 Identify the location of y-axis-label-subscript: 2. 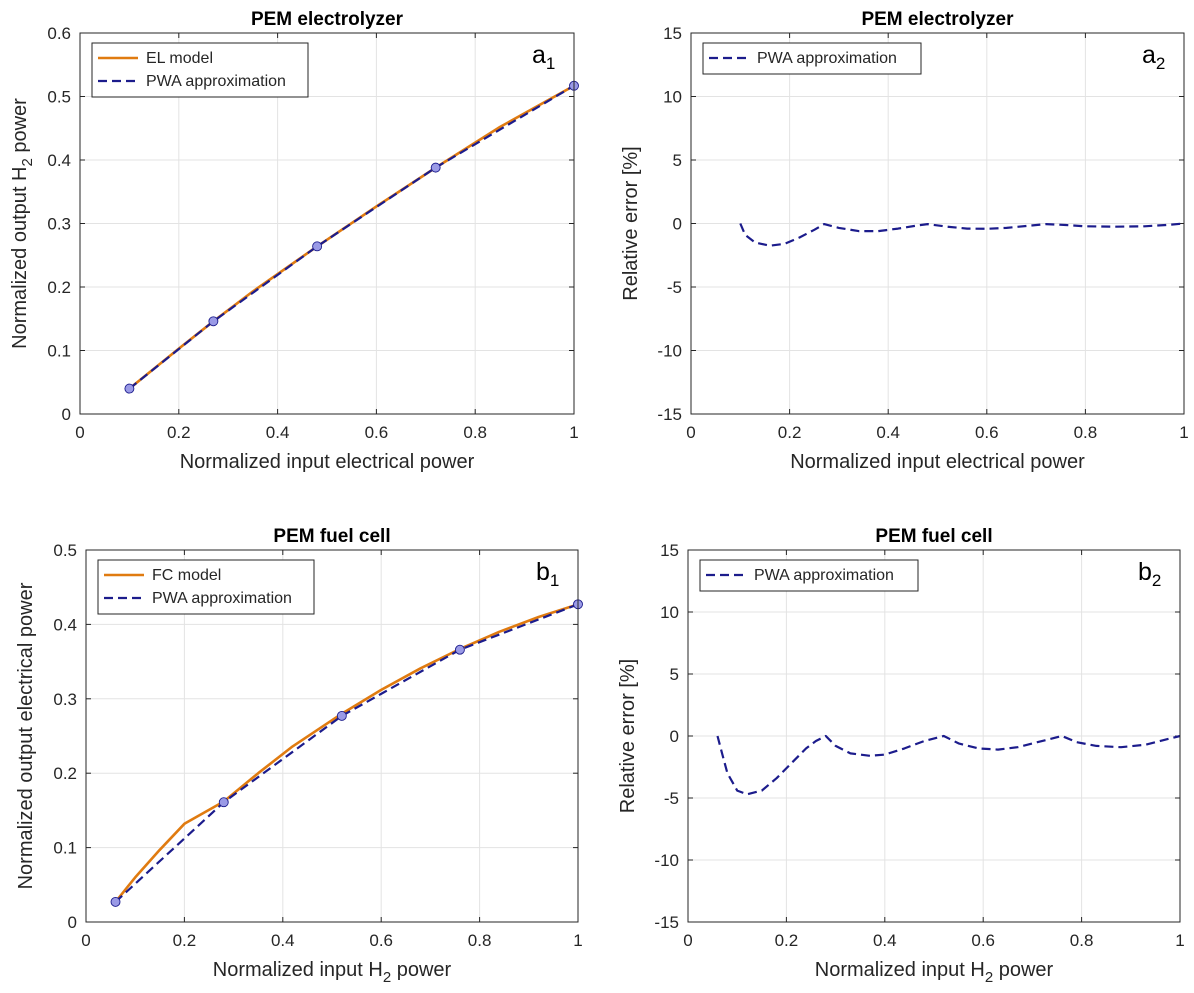
(27, 162).